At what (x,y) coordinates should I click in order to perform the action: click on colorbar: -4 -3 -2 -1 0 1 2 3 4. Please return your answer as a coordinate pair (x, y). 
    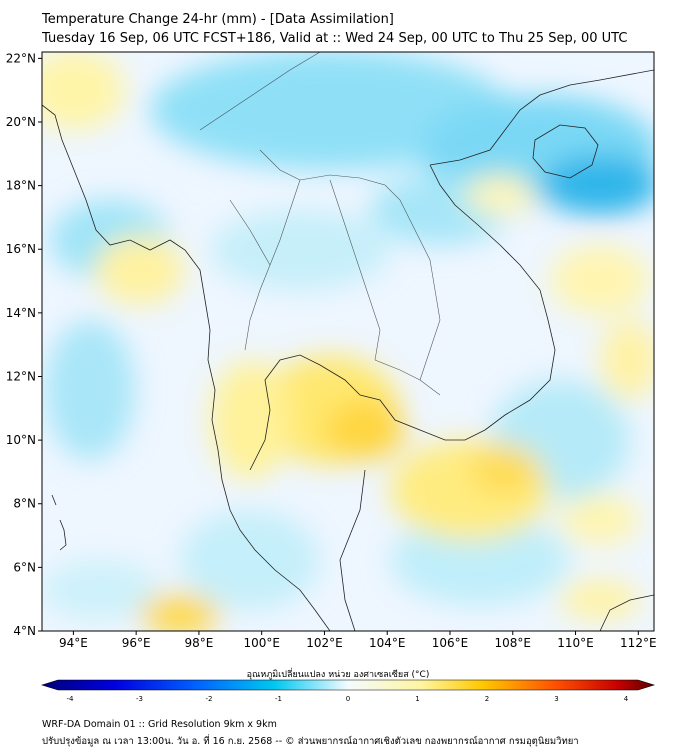
    Looking at the image, I should click on (348, 691).